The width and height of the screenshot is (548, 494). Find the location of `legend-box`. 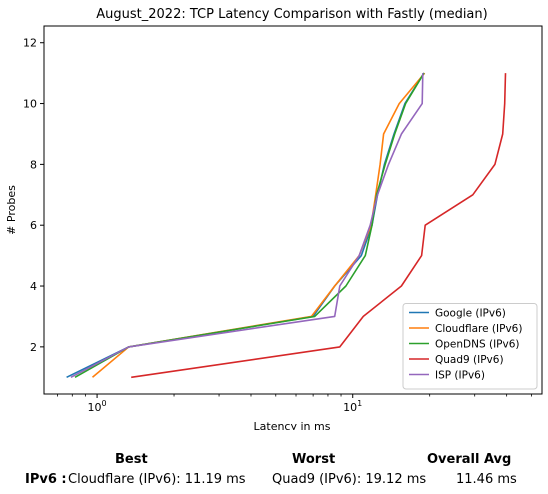

legend-box is located at coordinates (470, 346).